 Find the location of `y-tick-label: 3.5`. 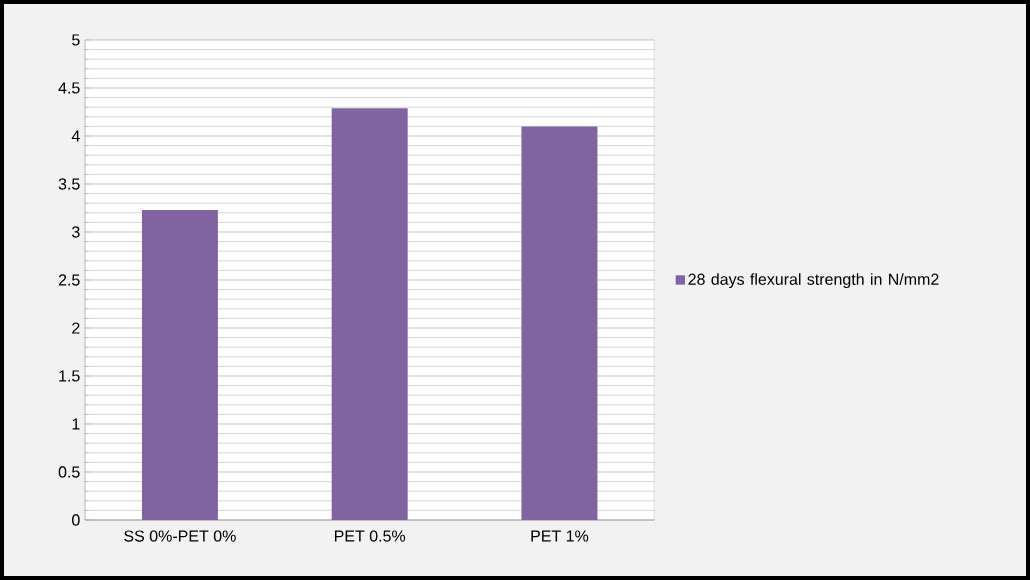

y-tick-label: 3.5 is located at coordinates (69, 184).